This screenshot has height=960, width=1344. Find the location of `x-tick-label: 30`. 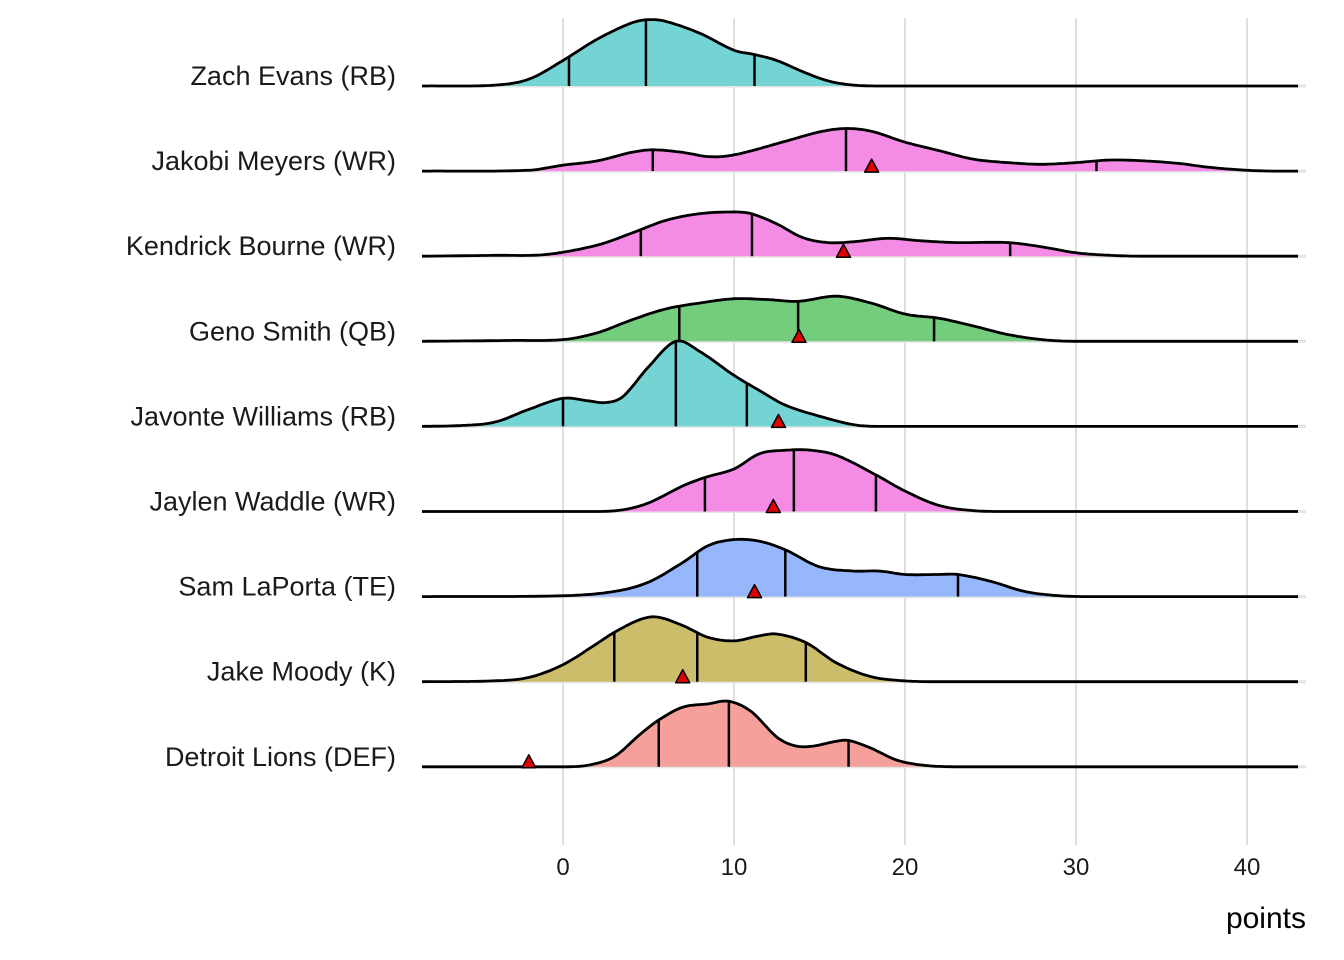

x-tick-label: 30 is located at coordinates (1076, 867).